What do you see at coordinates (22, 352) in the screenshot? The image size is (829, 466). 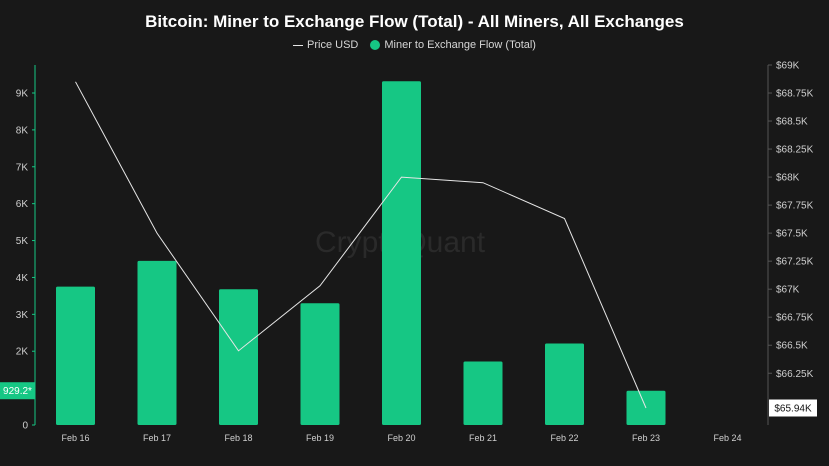 I see `left-tick-label: 2K` at bounding box center [22, 352].